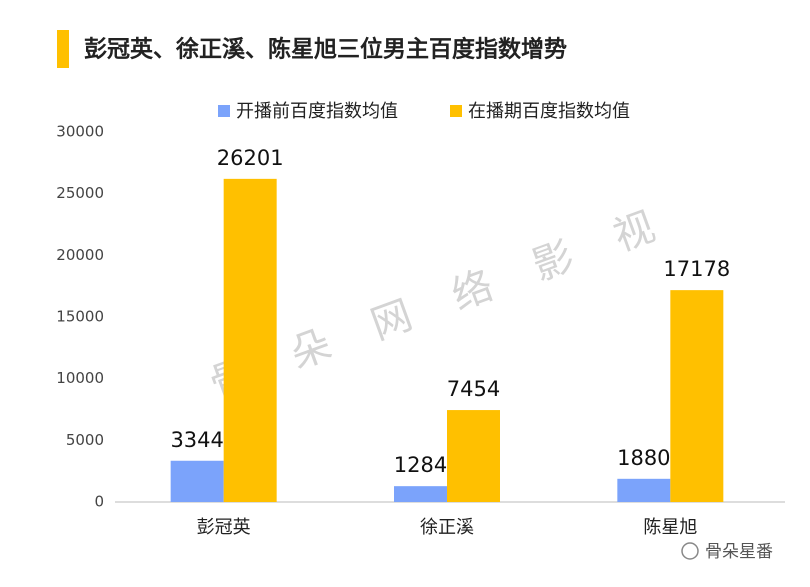 The image size is (810, 587). I want to click on y-tick-label: 15000, so click(80, 317).